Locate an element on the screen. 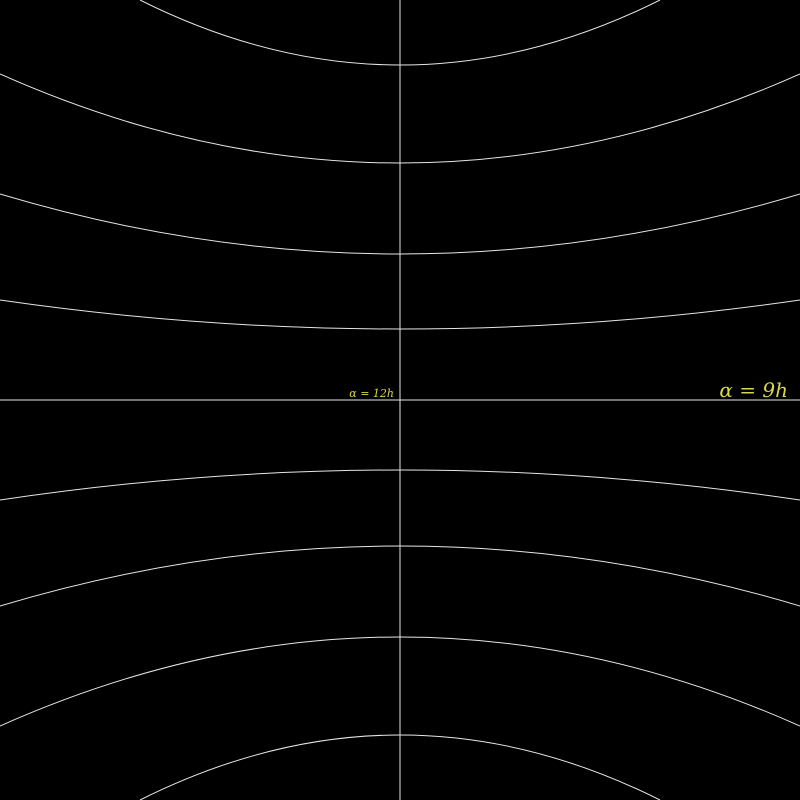  center-meridian-label: α = 12h is located at coordinates (371, 393).